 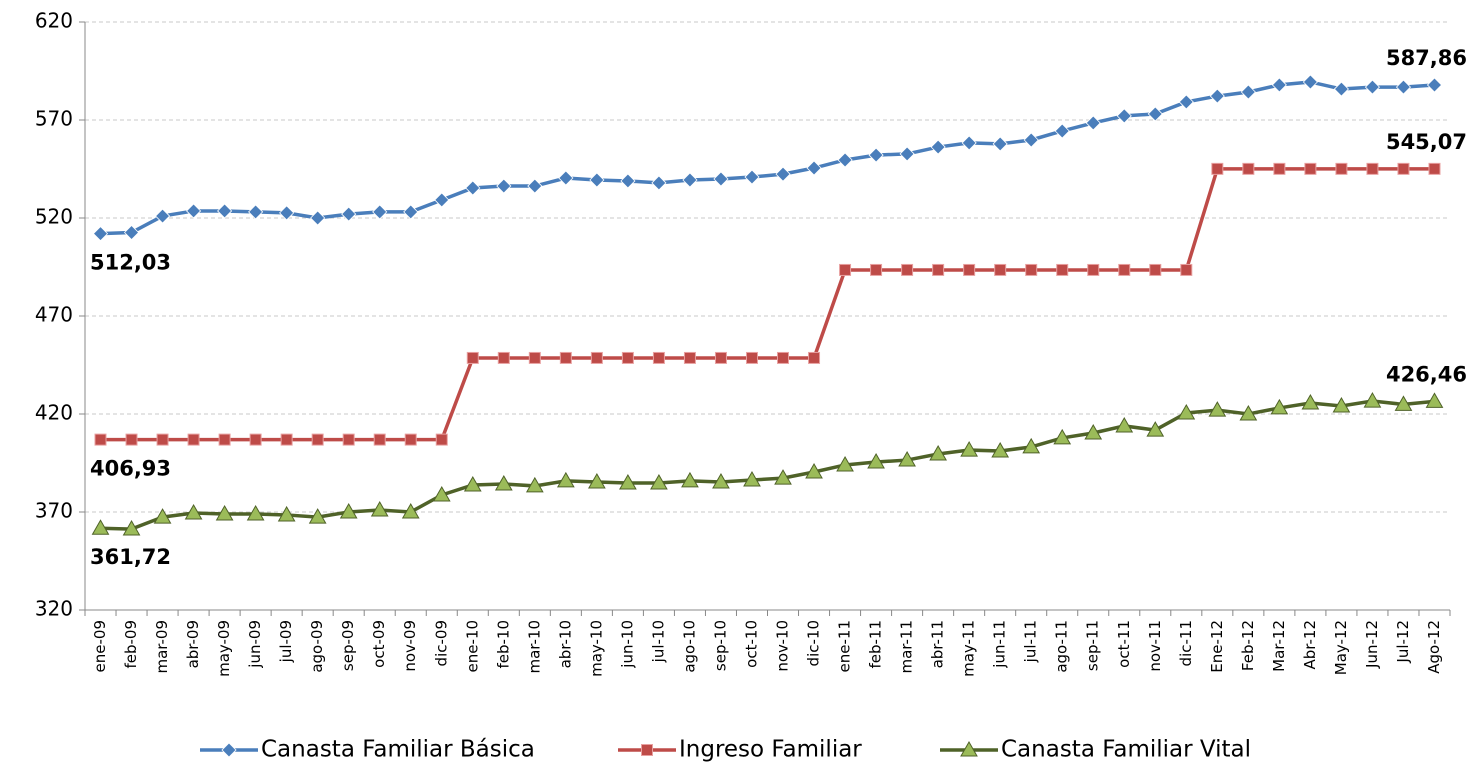 What do you see at coordinates (1000, 644) in the screenshot?
I see `x-tick-label: jun-11` at bounding box center [1000, 644].